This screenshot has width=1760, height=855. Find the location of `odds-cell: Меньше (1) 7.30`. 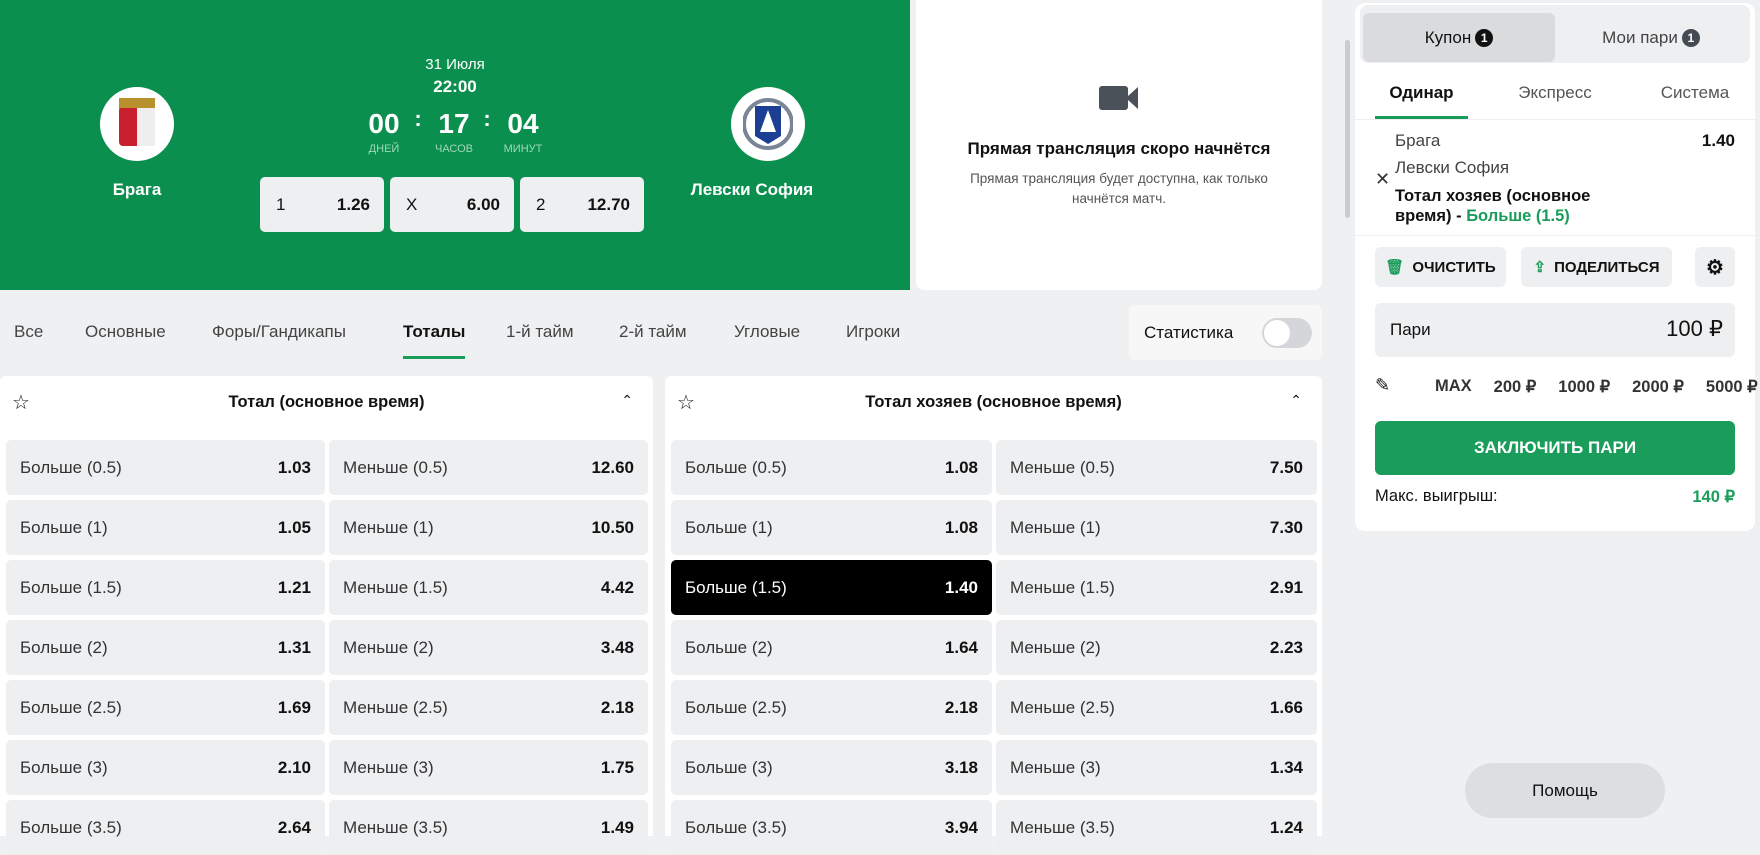

odds-cell: Меньше (1) 7.30 is located at coordinates (1156, 527).